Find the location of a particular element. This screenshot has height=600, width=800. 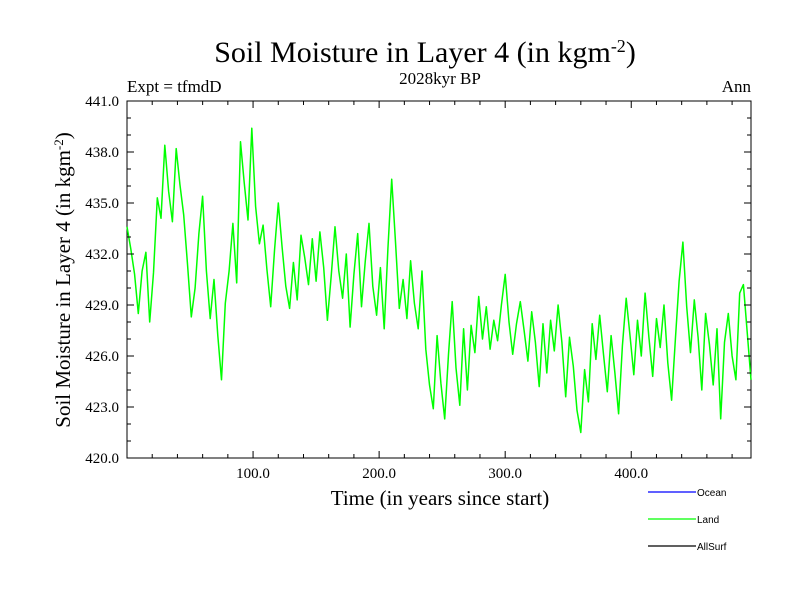

x-tick-label: 100.0 is located at coordinates (253, 474).